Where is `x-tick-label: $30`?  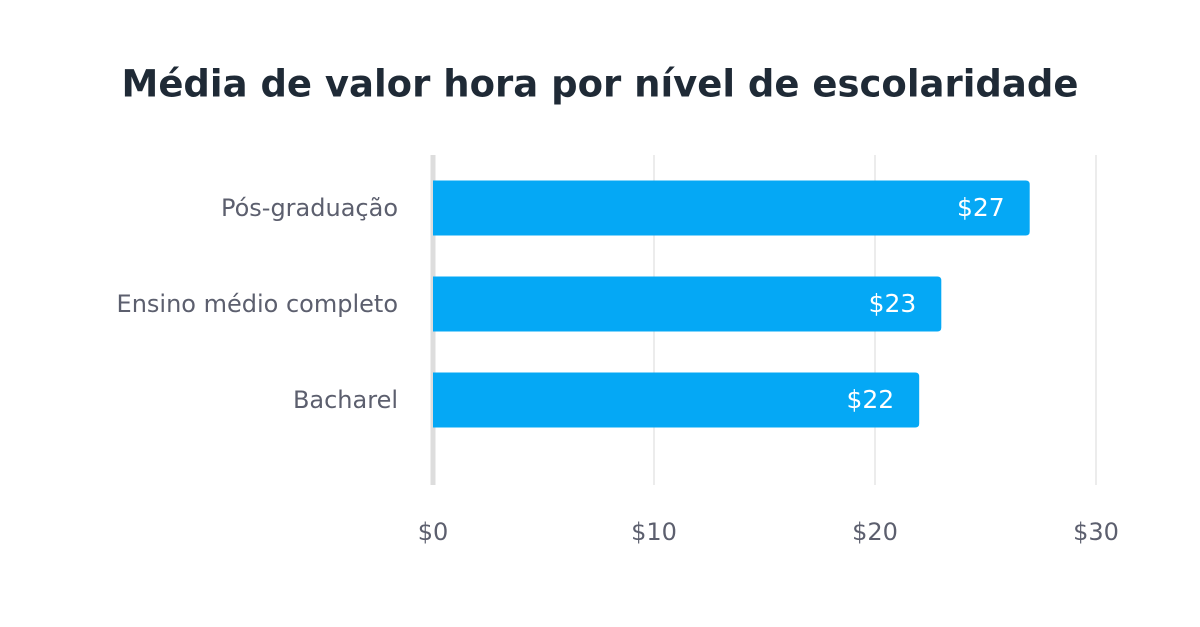 x-tick-label: $30 is located at coordinates (1096, 532).